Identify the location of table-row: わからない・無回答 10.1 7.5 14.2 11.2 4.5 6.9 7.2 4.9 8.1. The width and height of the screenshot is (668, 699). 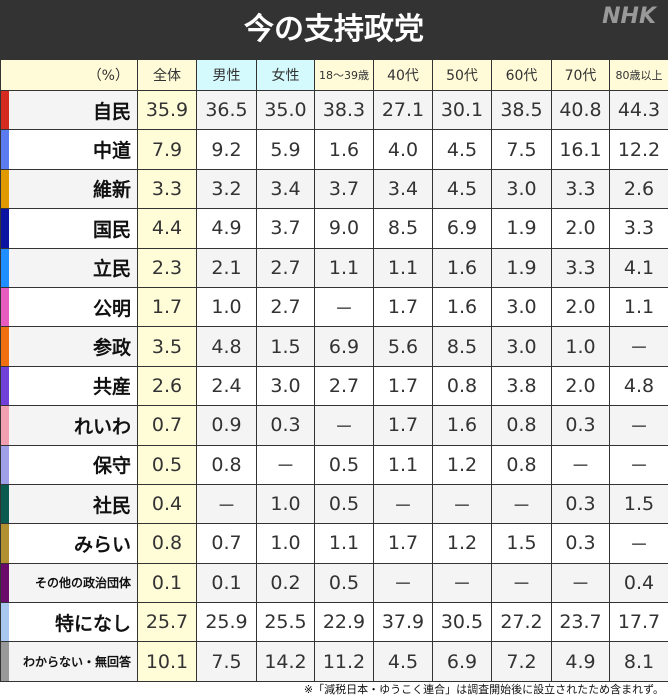
(334, 661).